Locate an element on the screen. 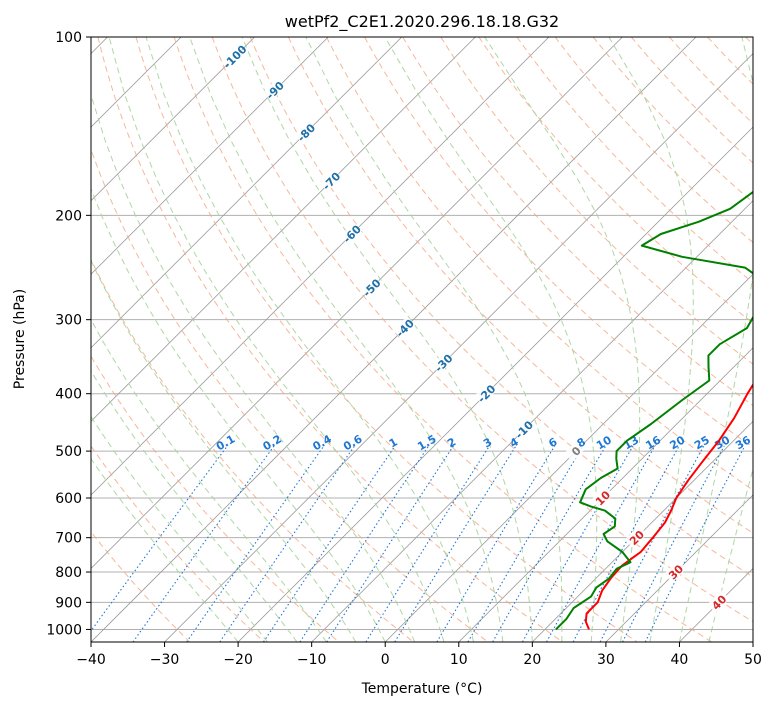 This screenshot has height=708, width=775. temperature-line is located at coordinates (668, 506).